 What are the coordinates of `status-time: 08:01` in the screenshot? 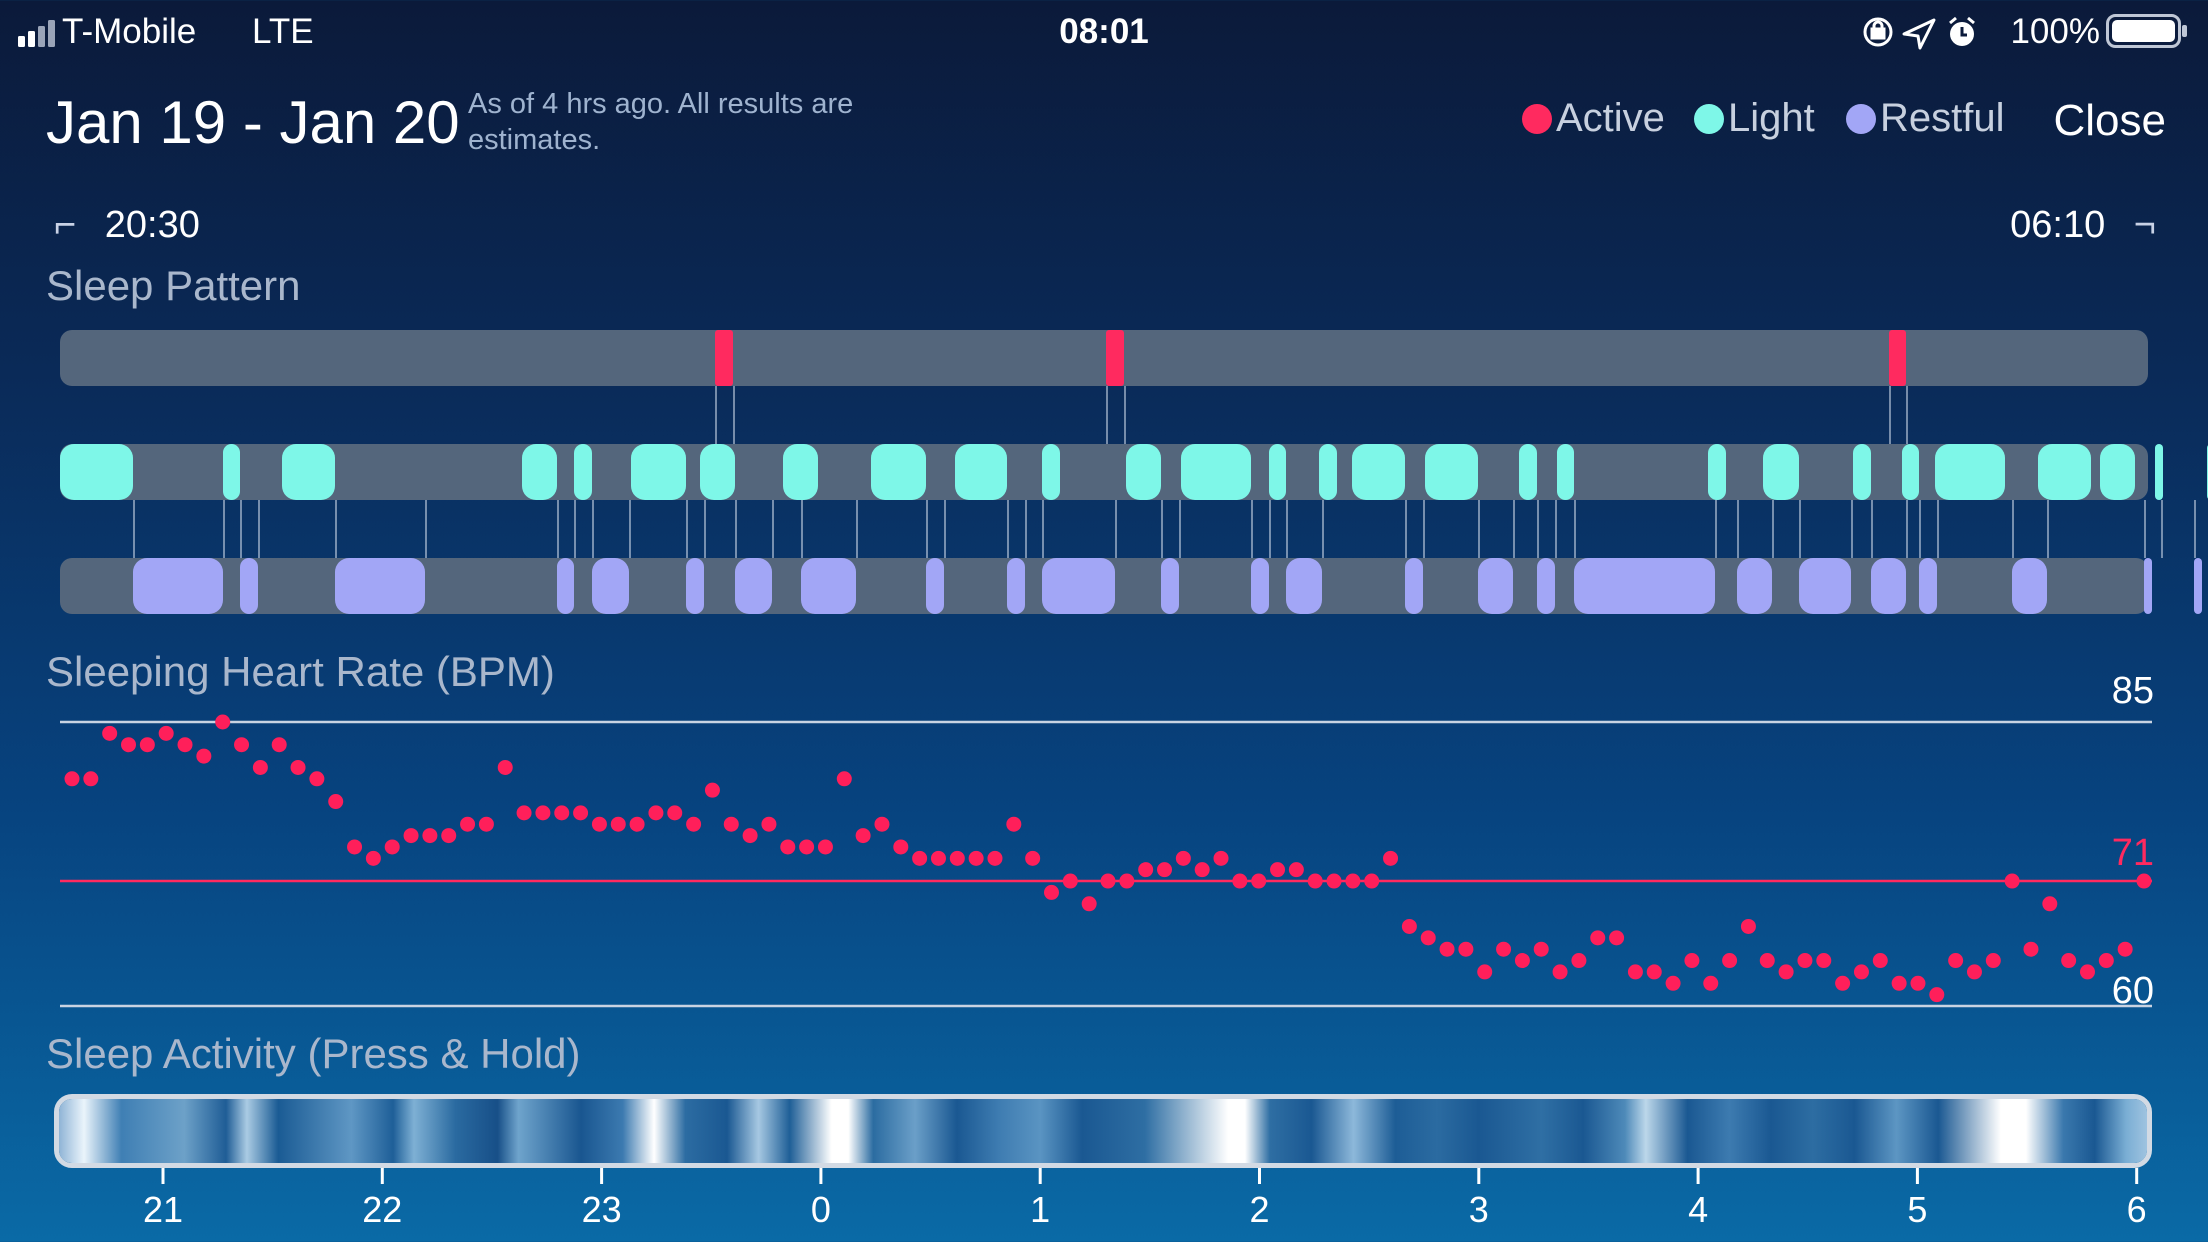 It's located at (1104, 31).